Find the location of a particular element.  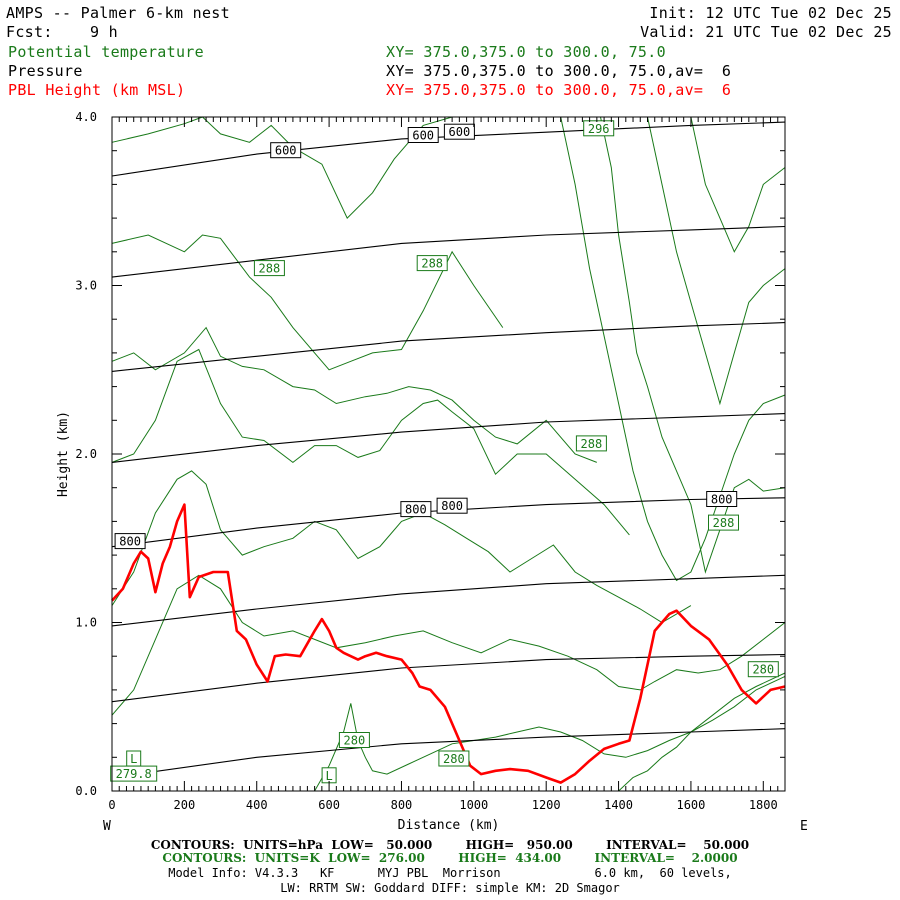

x-tick-label: 1600 is located at coordinates (690, 805).